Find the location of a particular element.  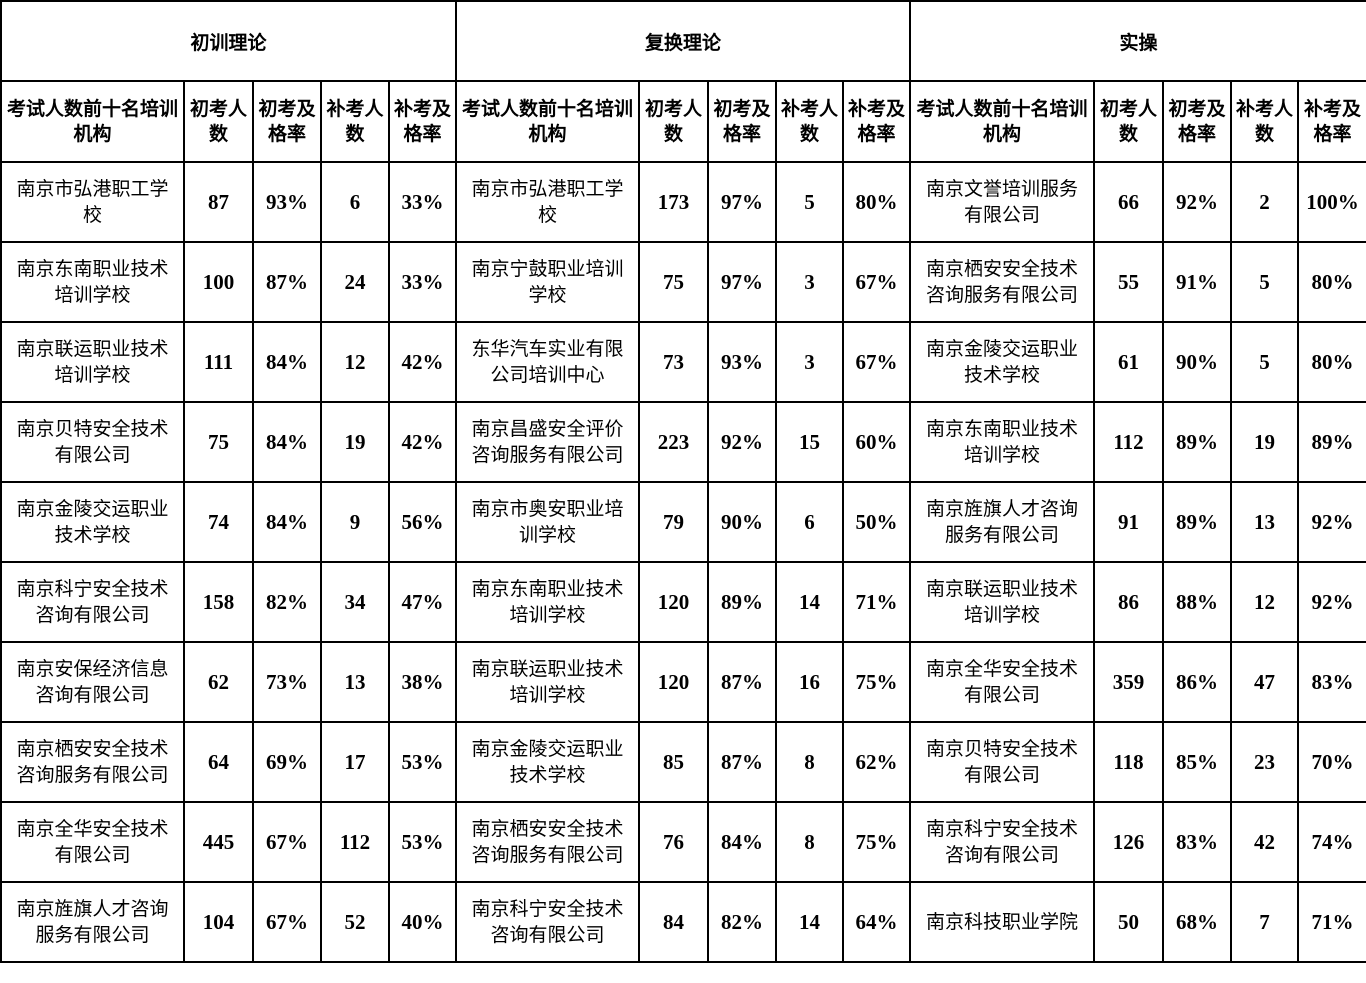

cell-first-exam-count: 111 is located at coordinates (218, 362).